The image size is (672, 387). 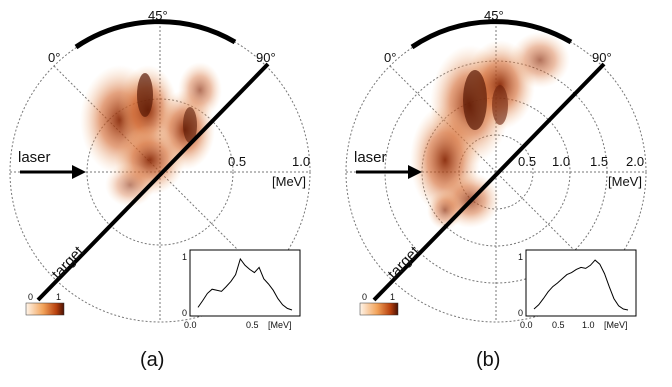 What do you see at coordinates (67, 262) in the screenshot?
I see `panel-a-target-label: target` at bounding box center [67, 262].